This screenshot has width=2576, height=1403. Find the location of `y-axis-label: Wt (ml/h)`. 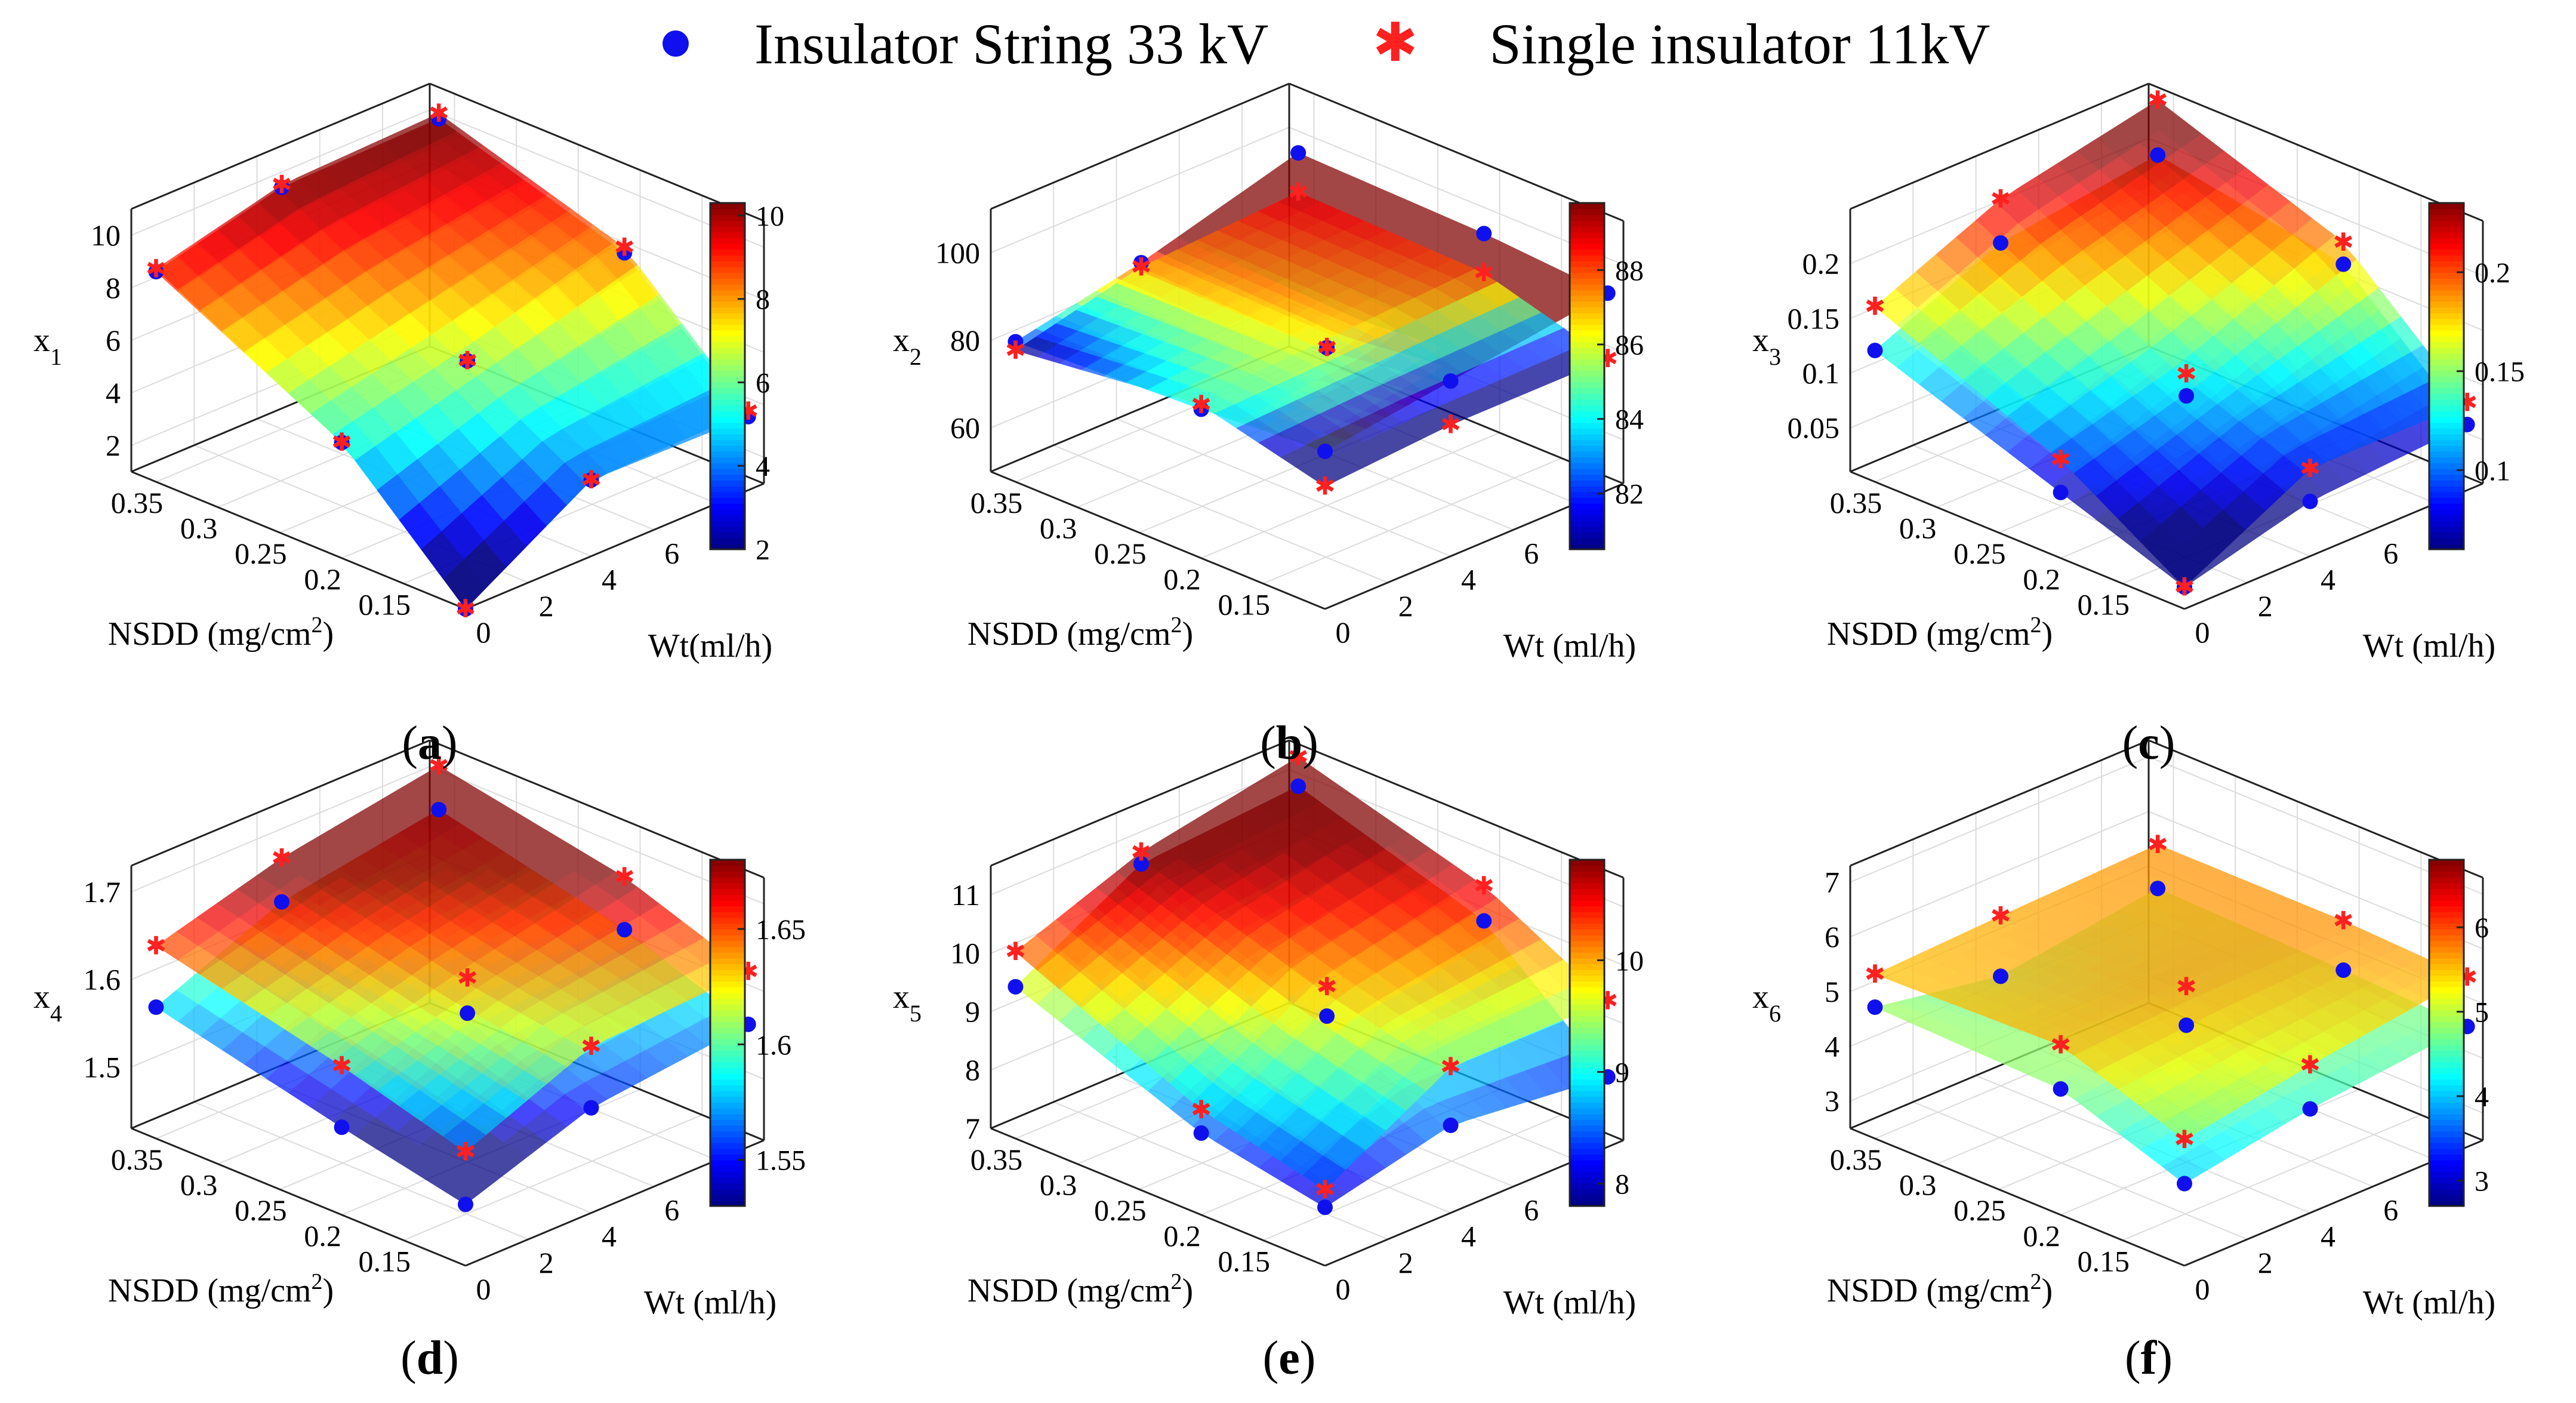

y-axis-label: Wt (ml/h) is located at coordinates (2429, 645).